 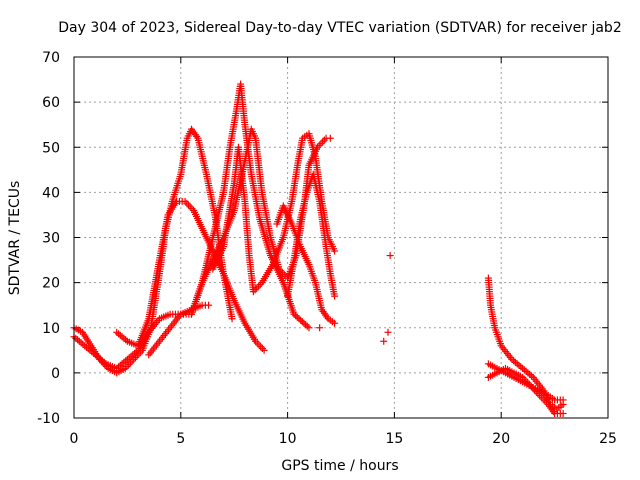 What do you see at coordinates (51, 329) in the screenshot?
I see `y-tick-label: 10` at bounding box center [51, 329].